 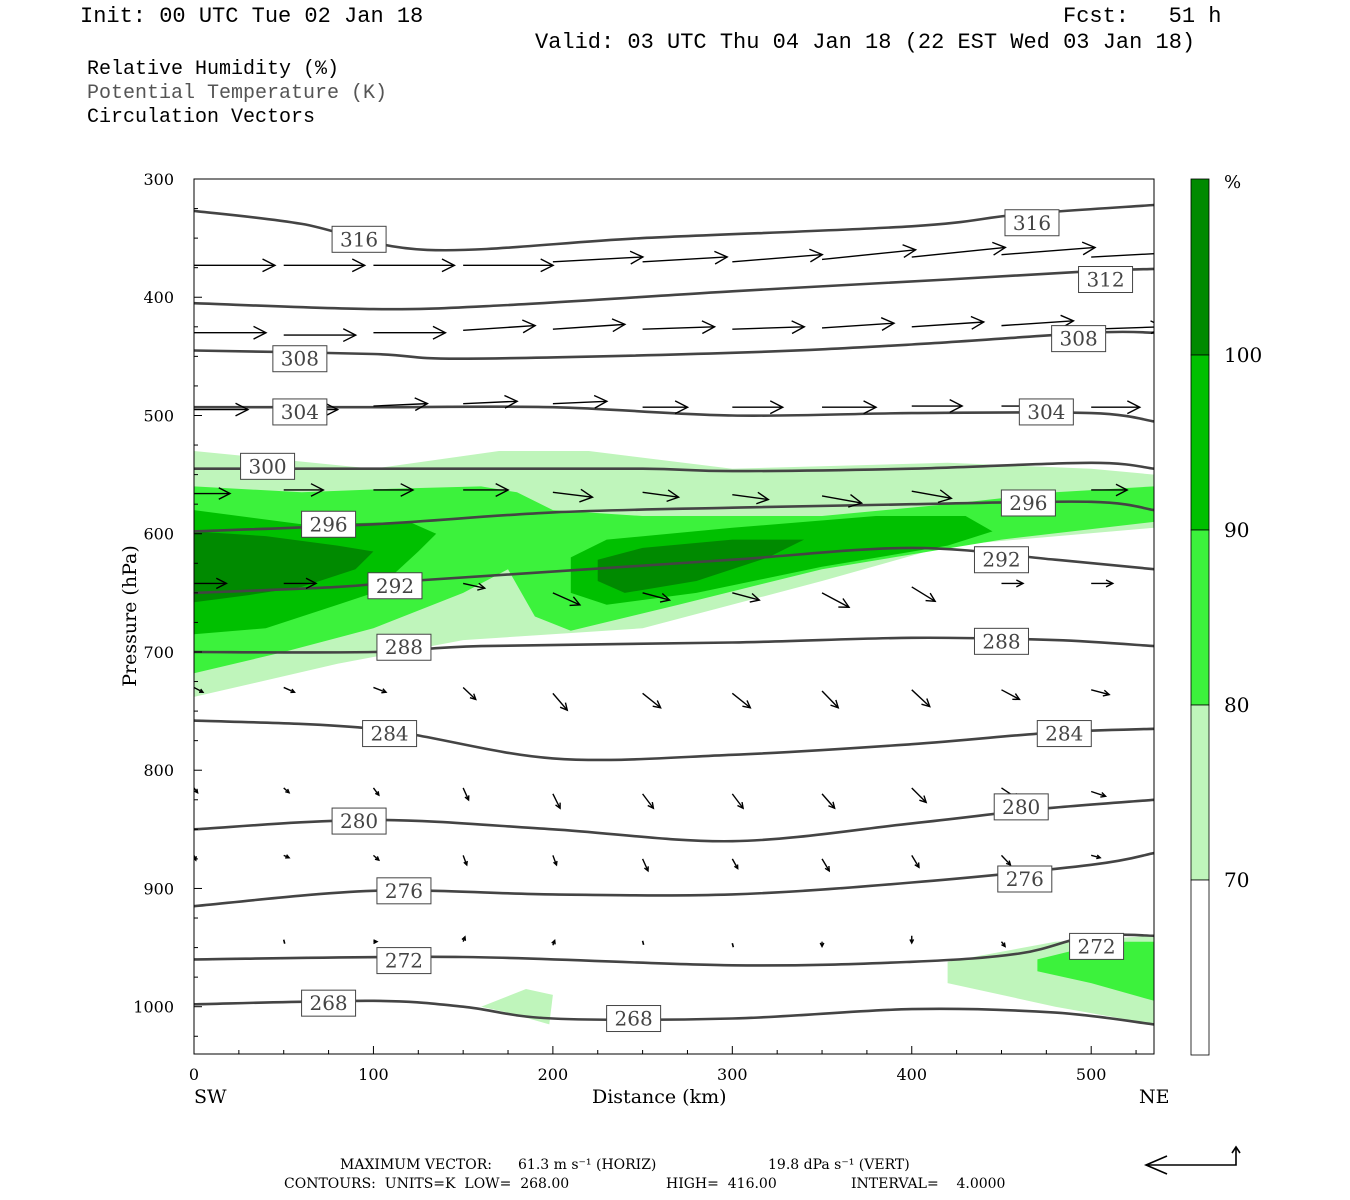 I want to click on x-axis-right-label: NE, so click(x=1154, y=1097).